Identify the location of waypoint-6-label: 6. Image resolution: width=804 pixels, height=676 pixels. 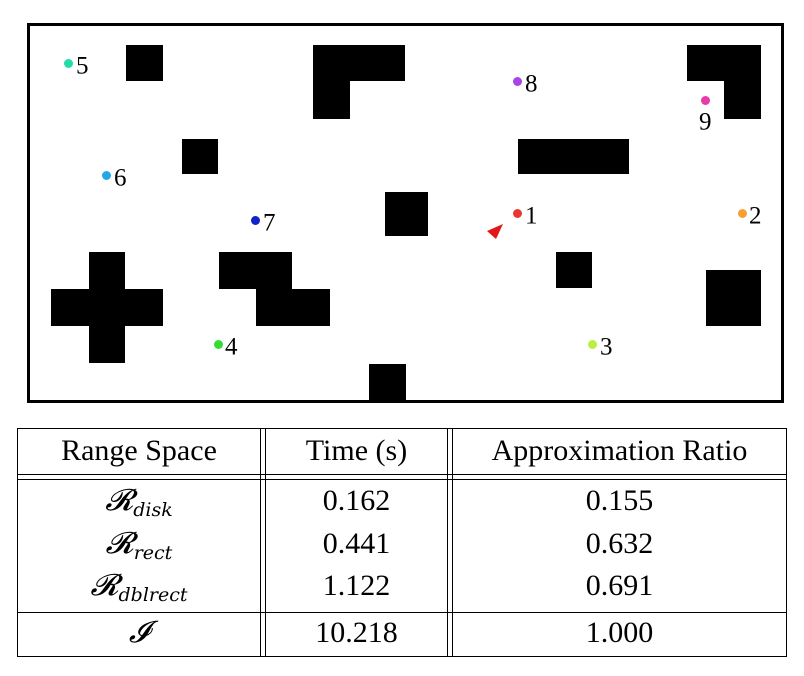
(120, 178).